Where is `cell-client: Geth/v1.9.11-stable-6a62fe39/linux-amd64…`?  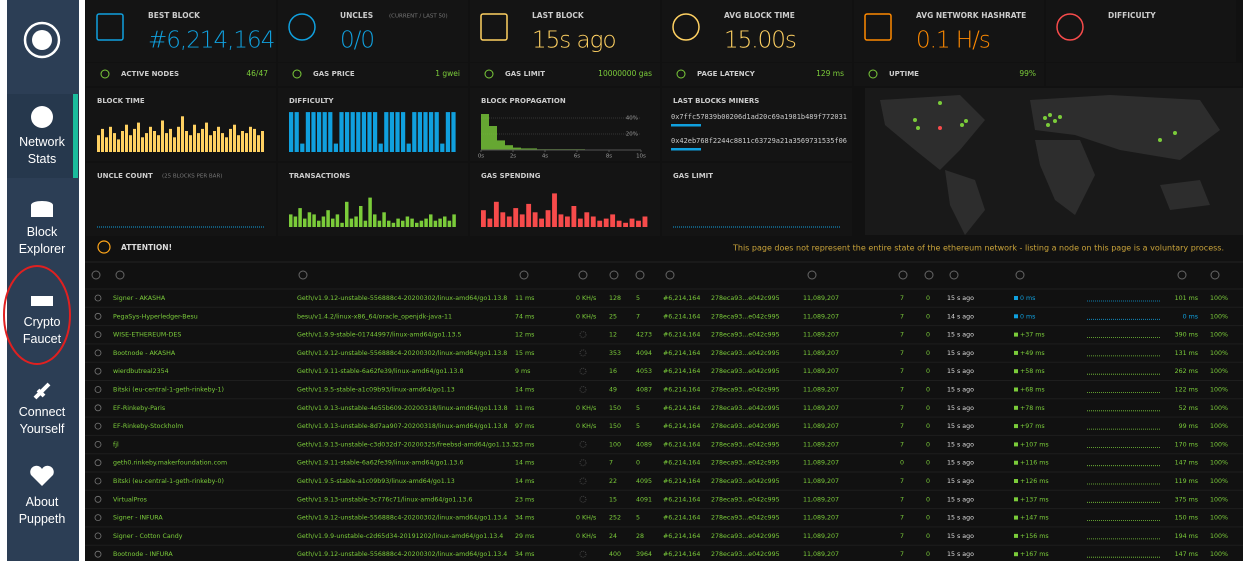
cell-client: Geth/v1.9.11-stable-6a62fe39/linux-amd64… is located at coordinates (380, 463).